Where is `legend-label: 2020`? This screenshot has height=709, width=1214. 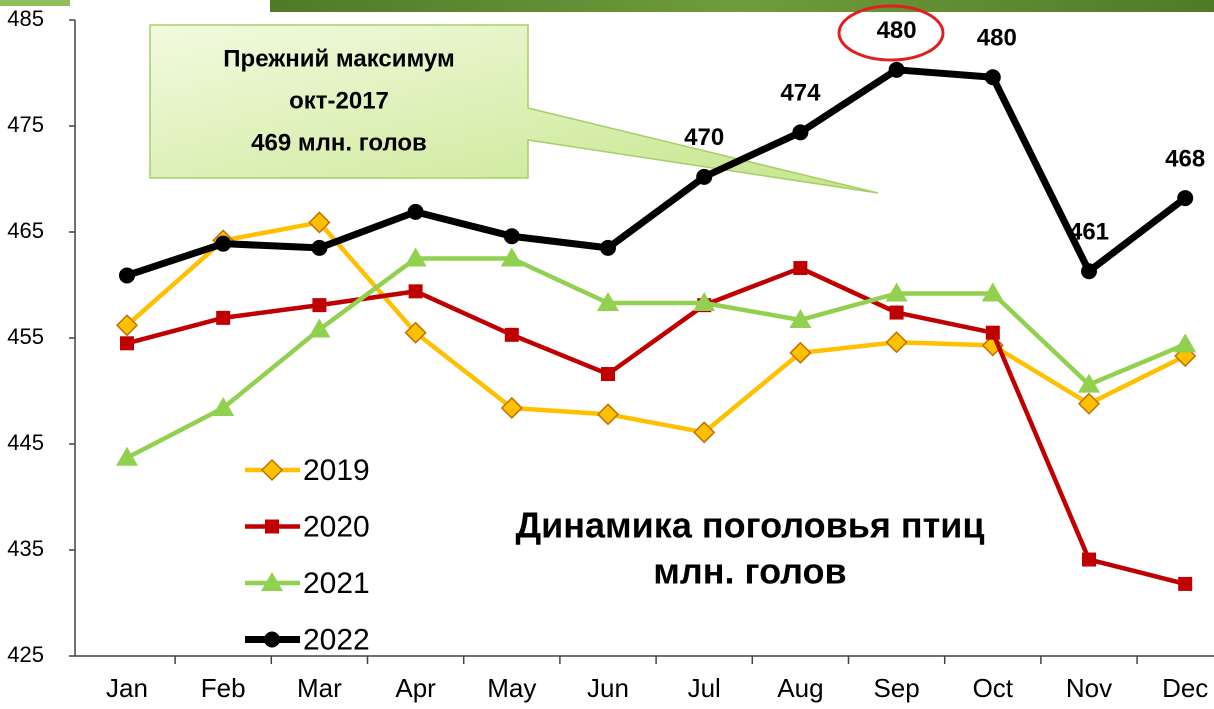
legend-label: 2020 is located at coordinates (336, 526).